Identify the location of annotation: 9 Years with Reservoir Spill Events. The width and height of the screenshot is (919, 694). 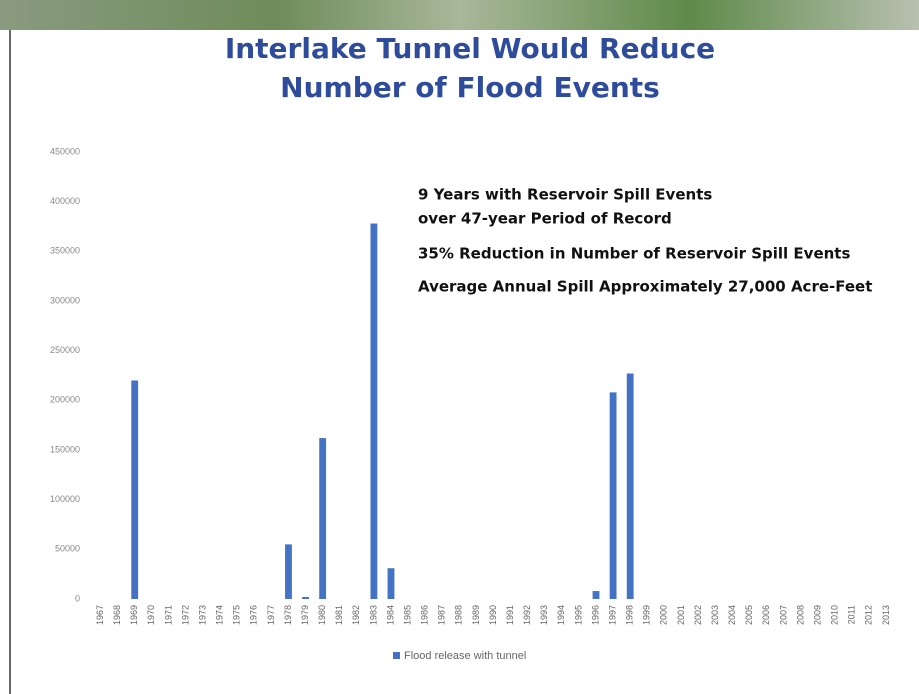
(565, 195).